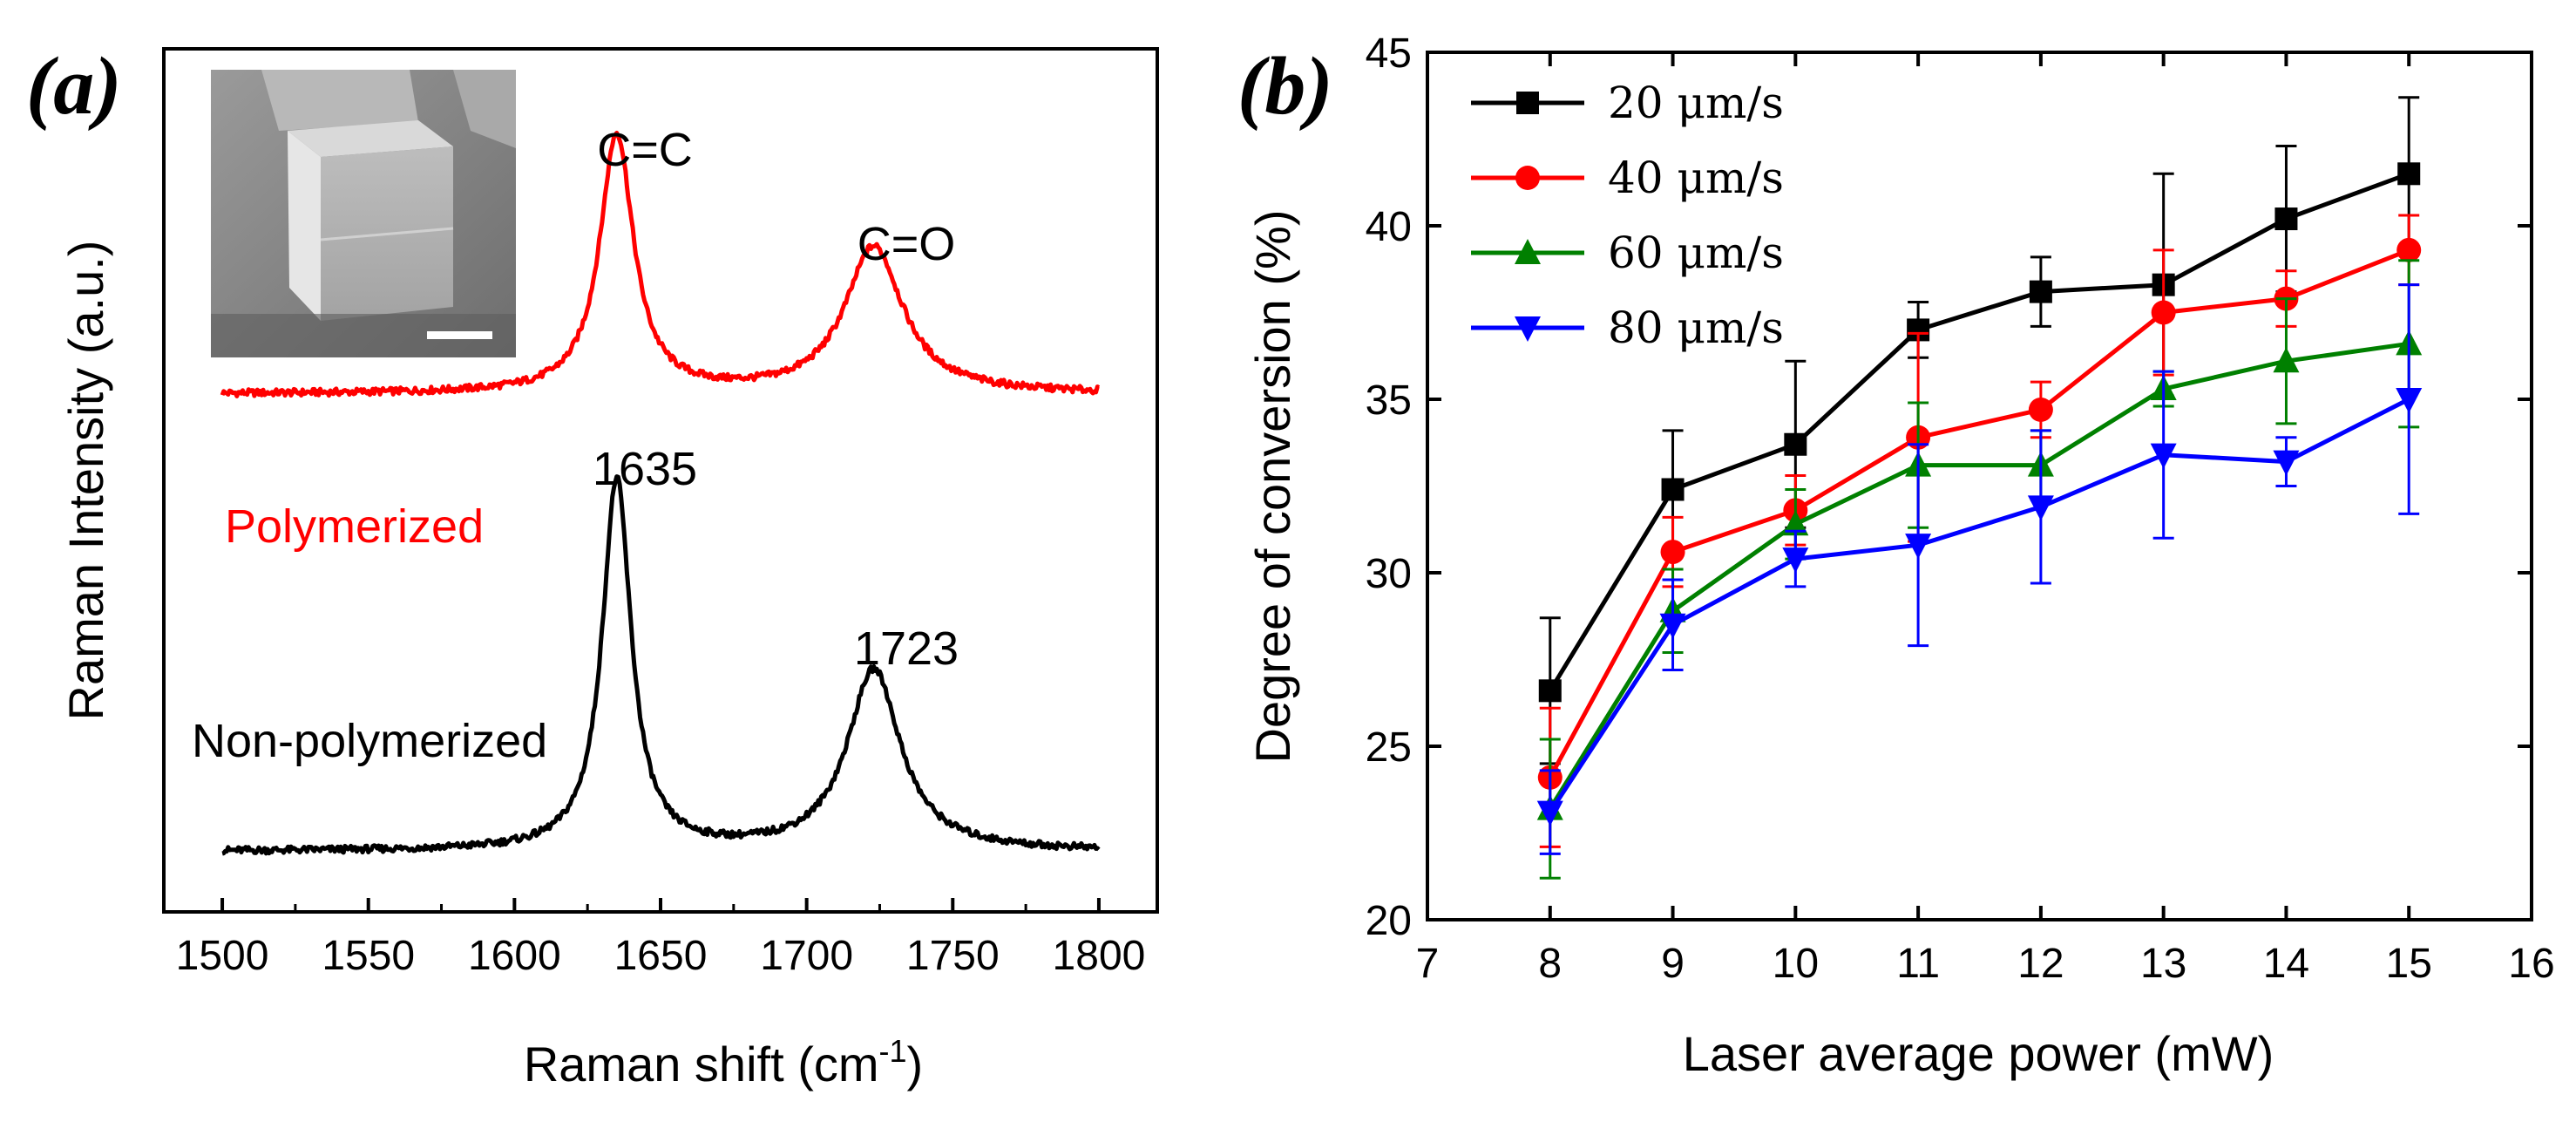 The image size is (2576, 1122). What do you see at coordinates (906, 648) in the screenshot?
I see `peak-1723-label: 1723` at bounding box center [906, 648].